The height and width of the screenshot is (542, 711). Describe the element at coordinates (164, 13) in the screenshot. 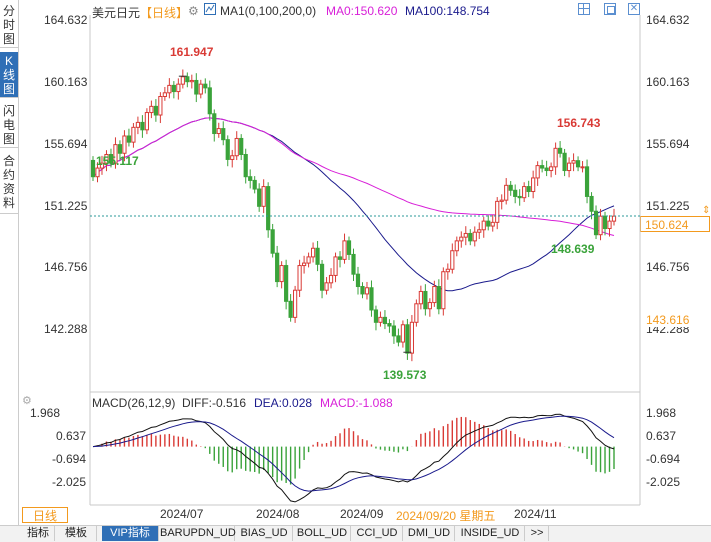

I see `period-label: 【日线】` at that location.